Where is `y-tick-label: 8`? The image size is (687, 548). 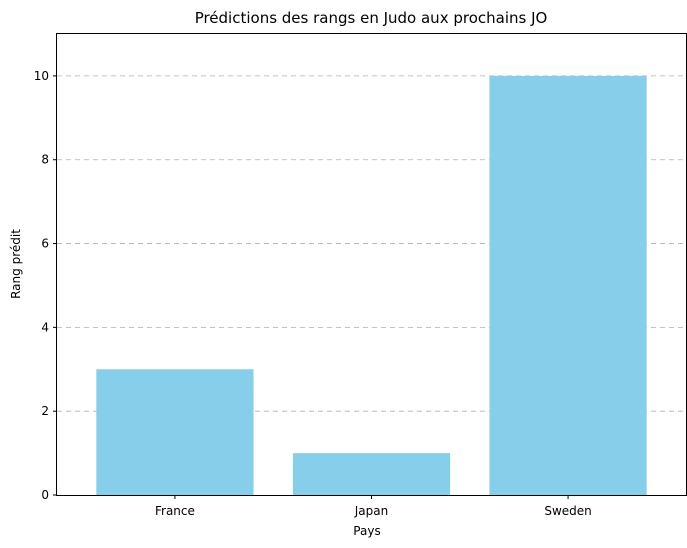 y-tick-label: 8 is located at coordinates (45, 160).